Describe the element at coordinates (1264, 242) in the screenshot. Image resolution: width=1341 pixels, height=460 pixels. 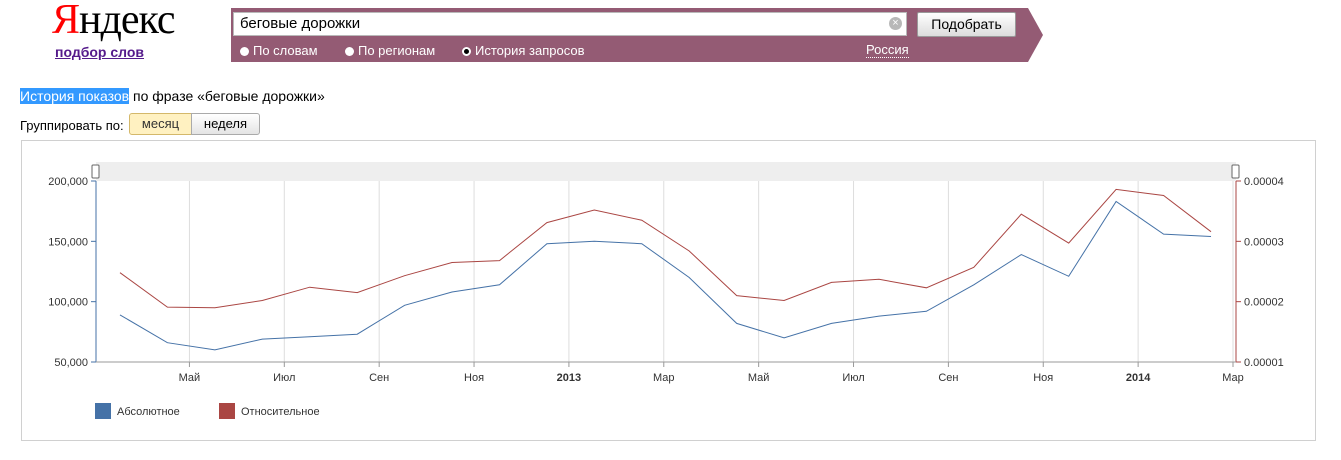
I see `y-right-tick-label: 0.00003` at that location.